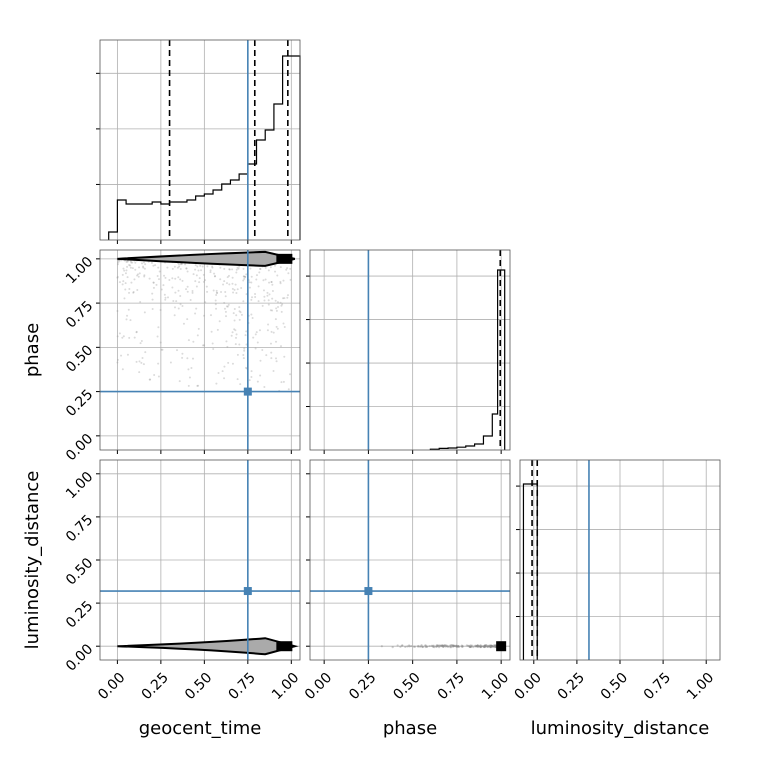  What do you see at coordinates (410, 560) in the screenshot?
I see `panel-border` at bounding box center [410, 560].